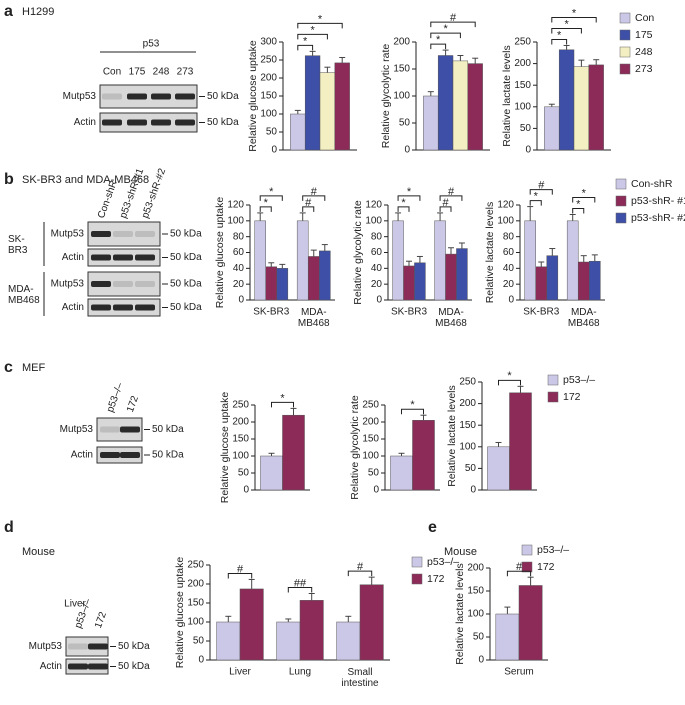 The height and width of the screenshot is (705, 685). I want to click on x-tick-label: MDA-MB468, so click(451, 318).